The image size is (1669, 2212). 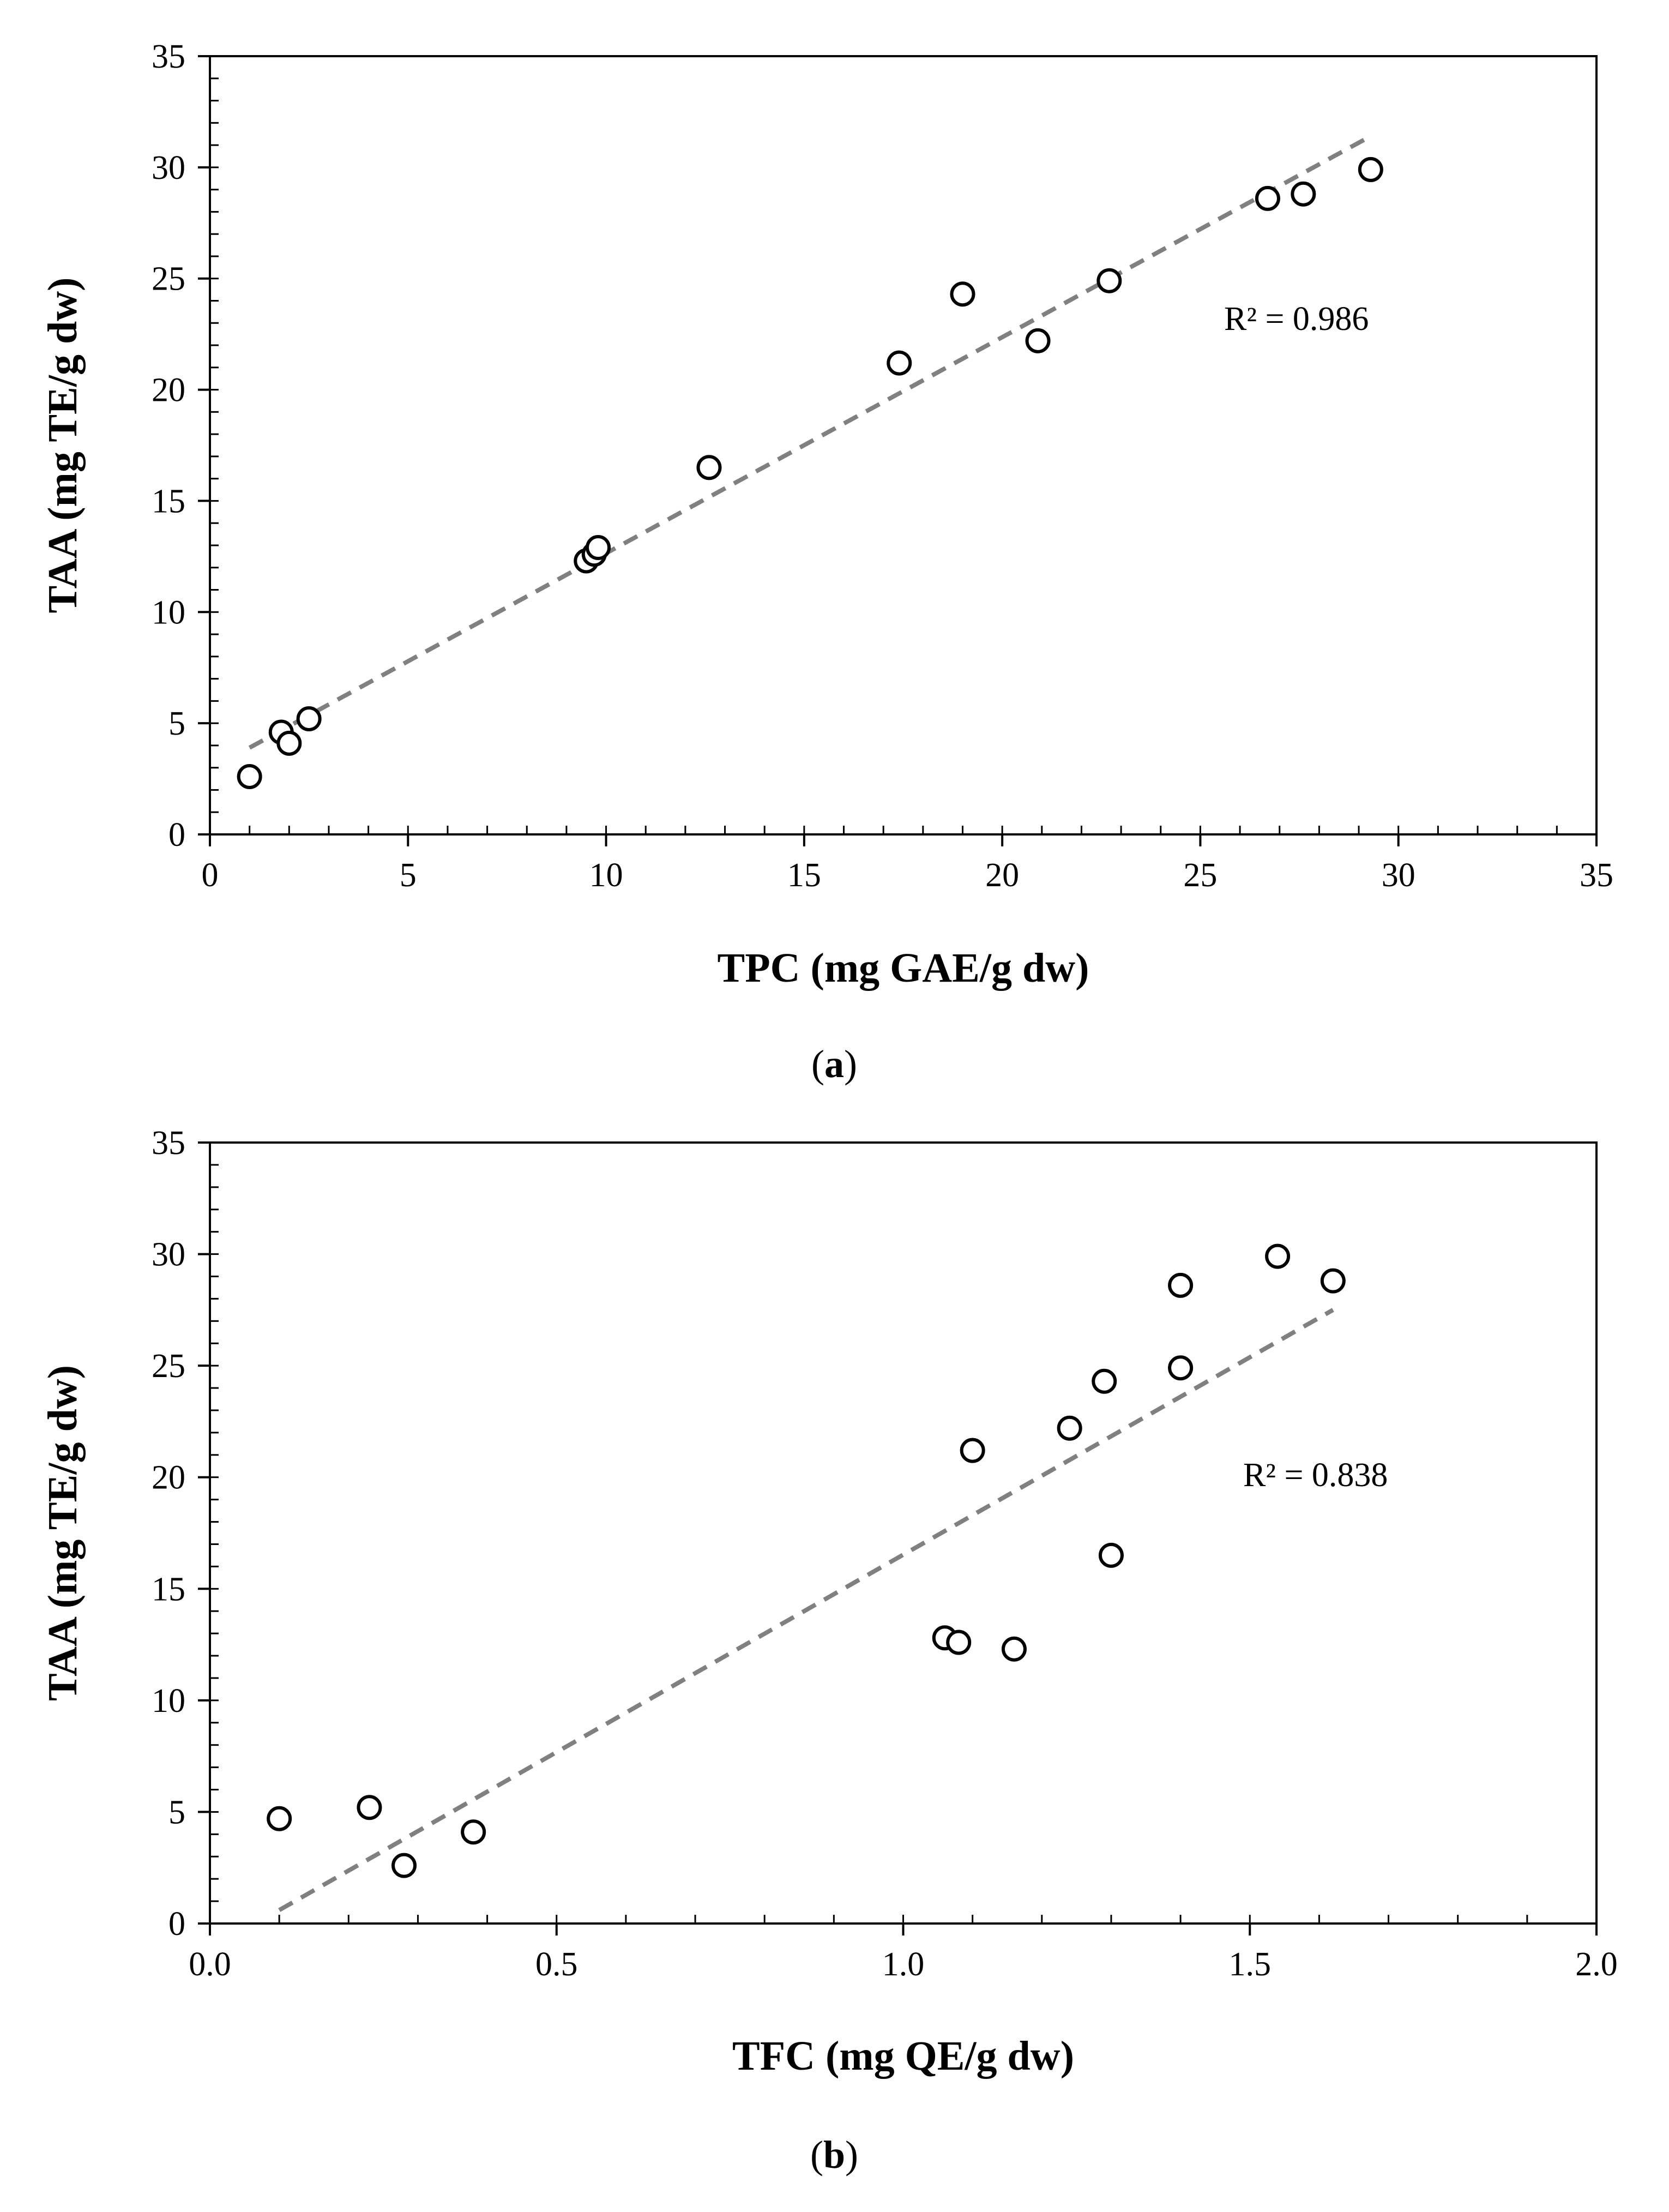 I want to click on r-squared-annotation: R² = 0.986, so click(x=1296, y=319).